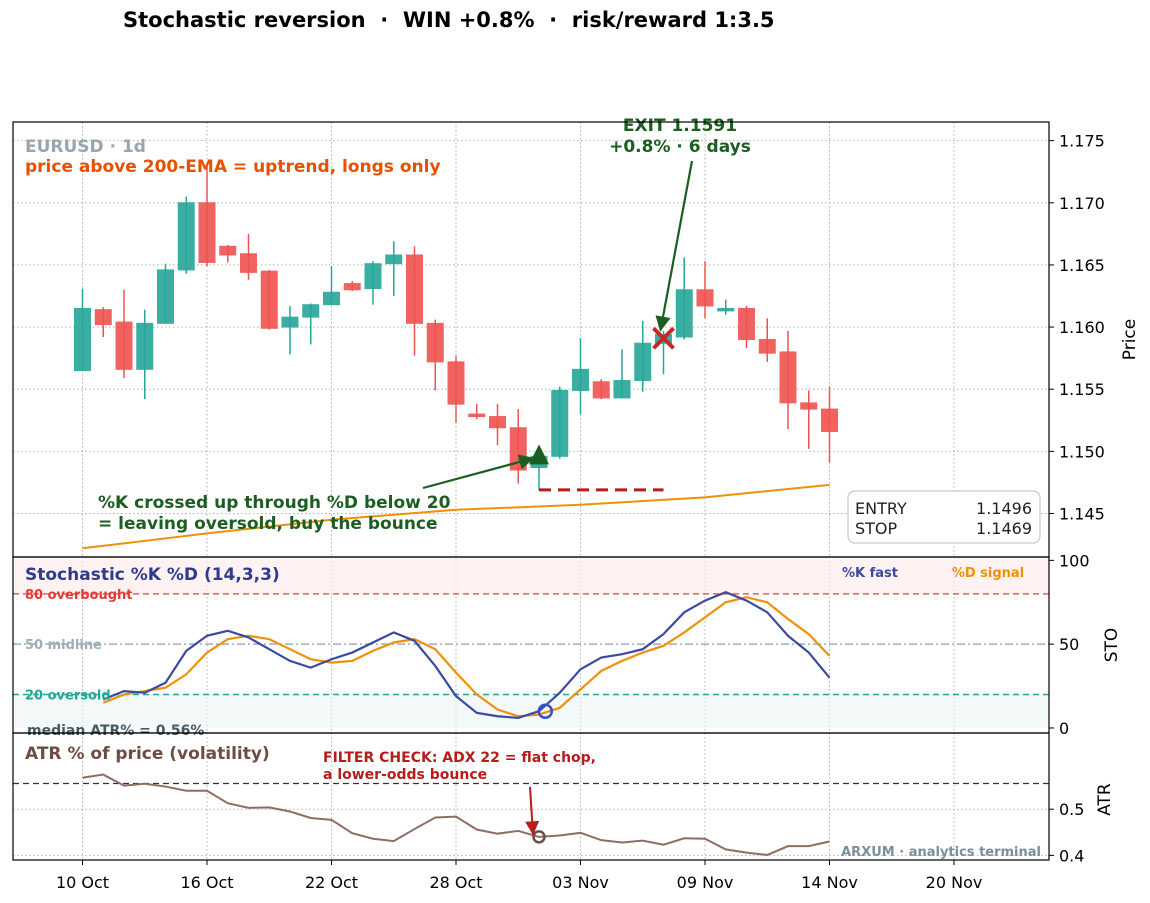  What do you see at coordinates (331, 882) in the screenshot?
I see `x-tick-label: 22 Oct` at bounding box center [331, 882].